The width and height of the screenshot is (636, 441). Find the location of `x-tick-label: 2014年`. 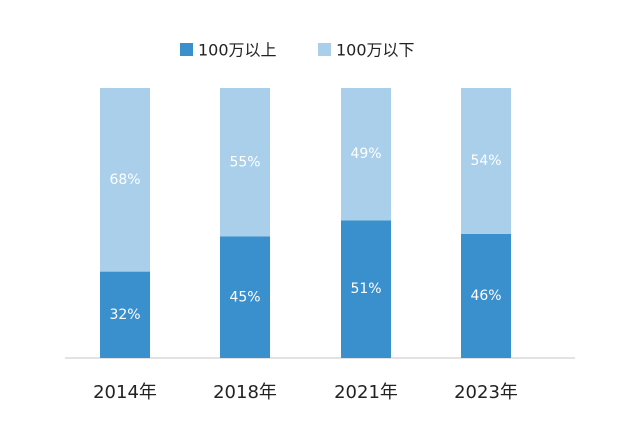

x-tick-label: 2014年 is located at coordinates (125, 392).